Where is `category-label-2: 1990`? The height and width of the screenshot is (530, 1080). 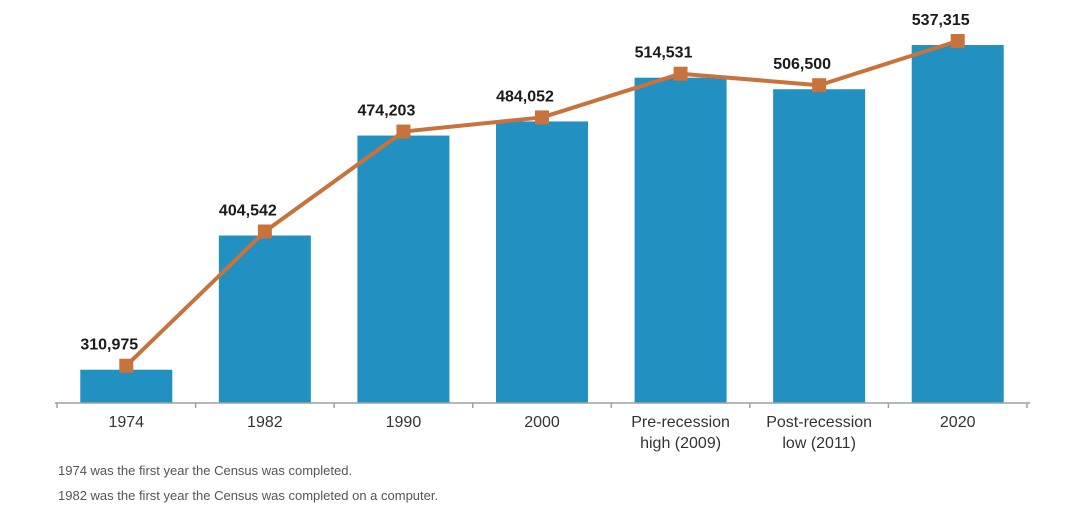
category-label-2: 1990 is located at coordinates (404, 422).